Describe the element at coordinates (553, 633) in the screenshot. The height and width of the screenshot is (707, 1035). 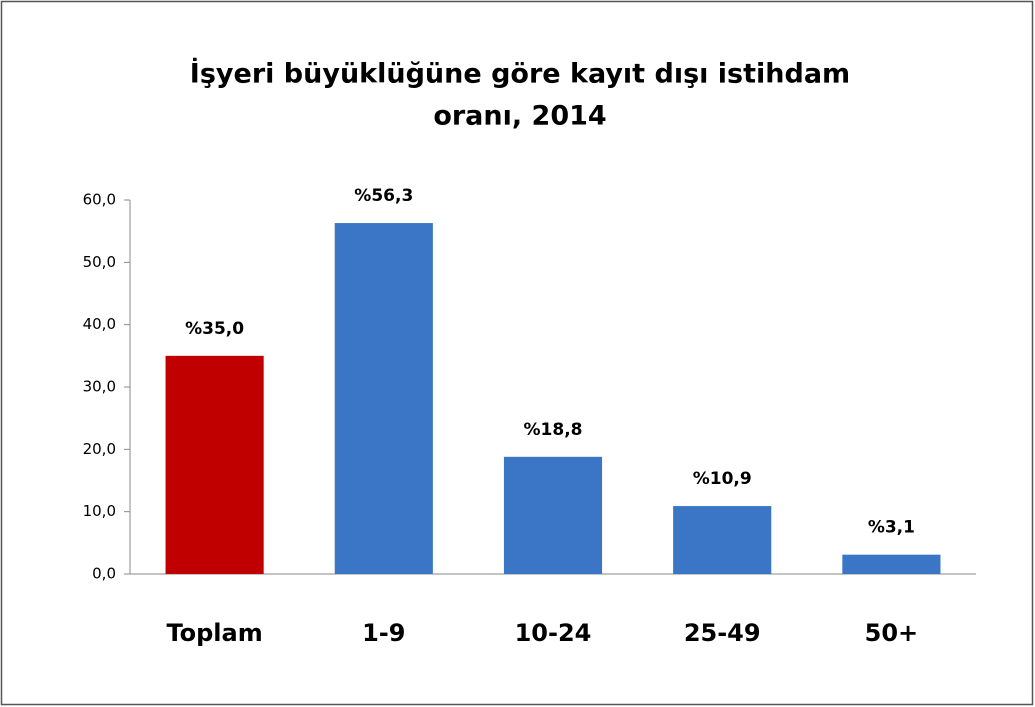
I see `x-tick-label: 10-24` at that location.